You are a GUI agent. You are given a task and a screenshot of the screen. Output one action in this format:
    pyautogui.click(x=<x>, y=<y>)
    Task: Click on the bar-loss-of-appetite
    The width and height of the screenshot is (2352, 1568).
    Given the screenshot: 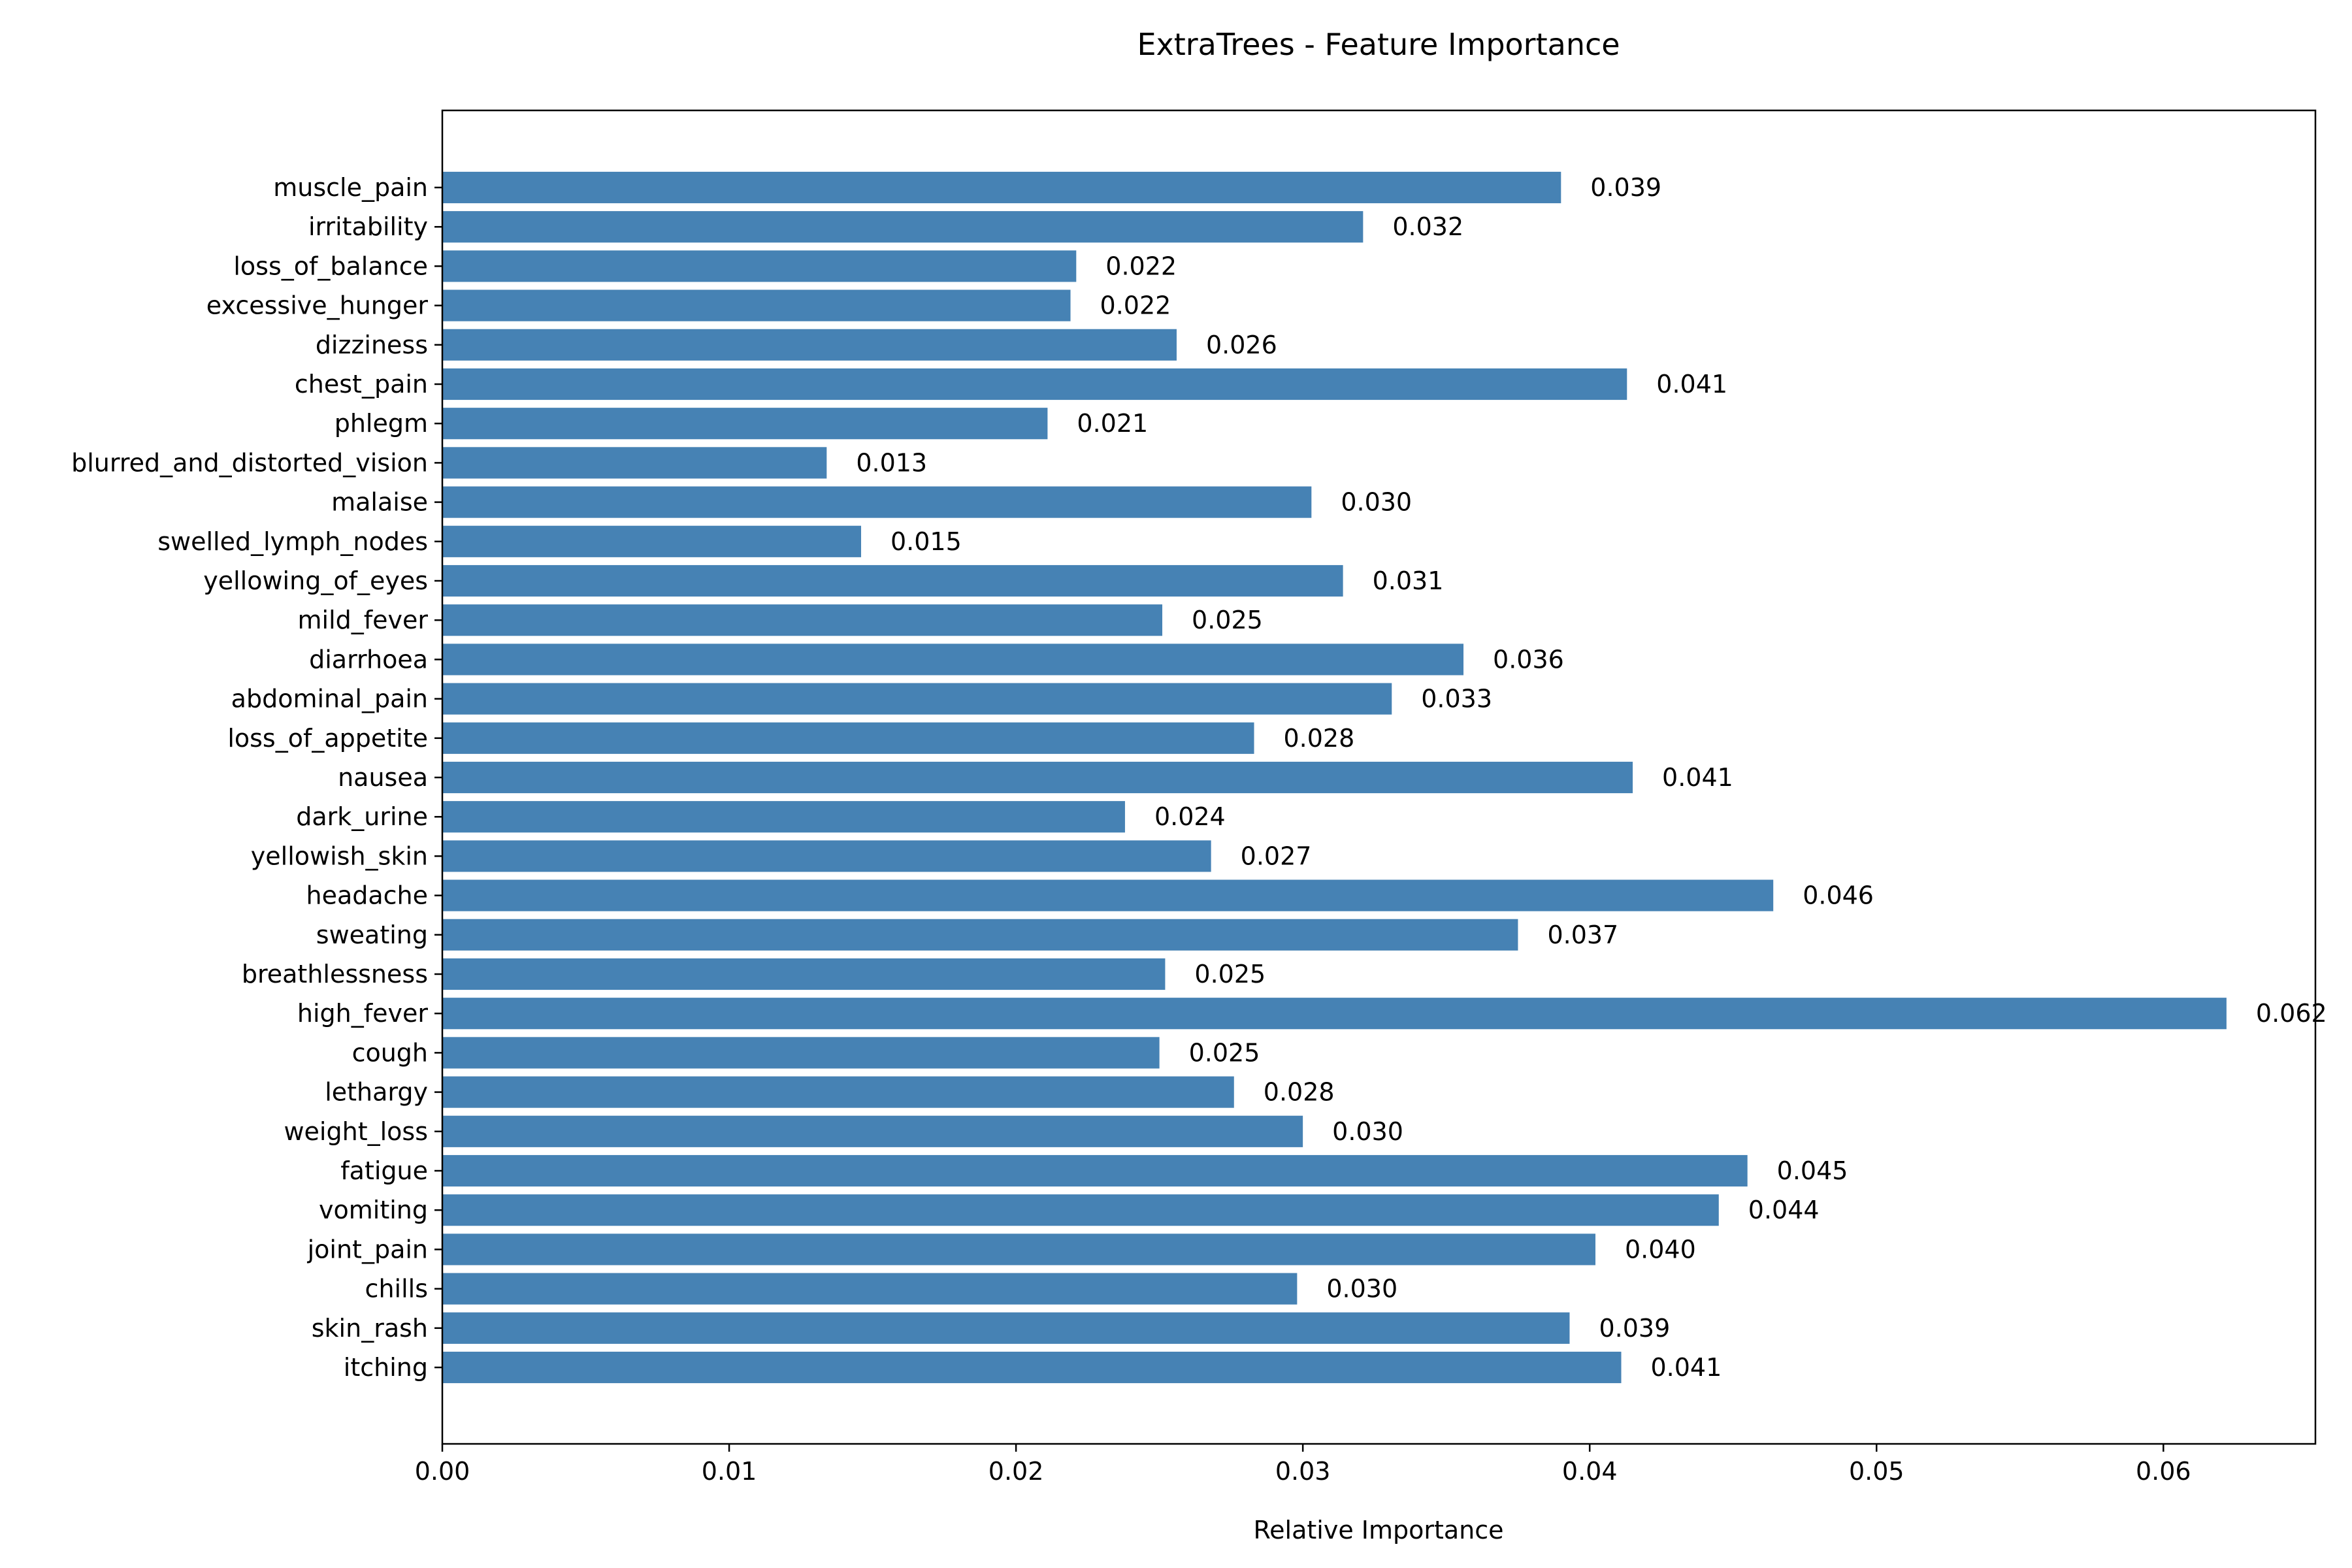 What is the action you would take?
    pyautogui.click(x=848, y=738)
    